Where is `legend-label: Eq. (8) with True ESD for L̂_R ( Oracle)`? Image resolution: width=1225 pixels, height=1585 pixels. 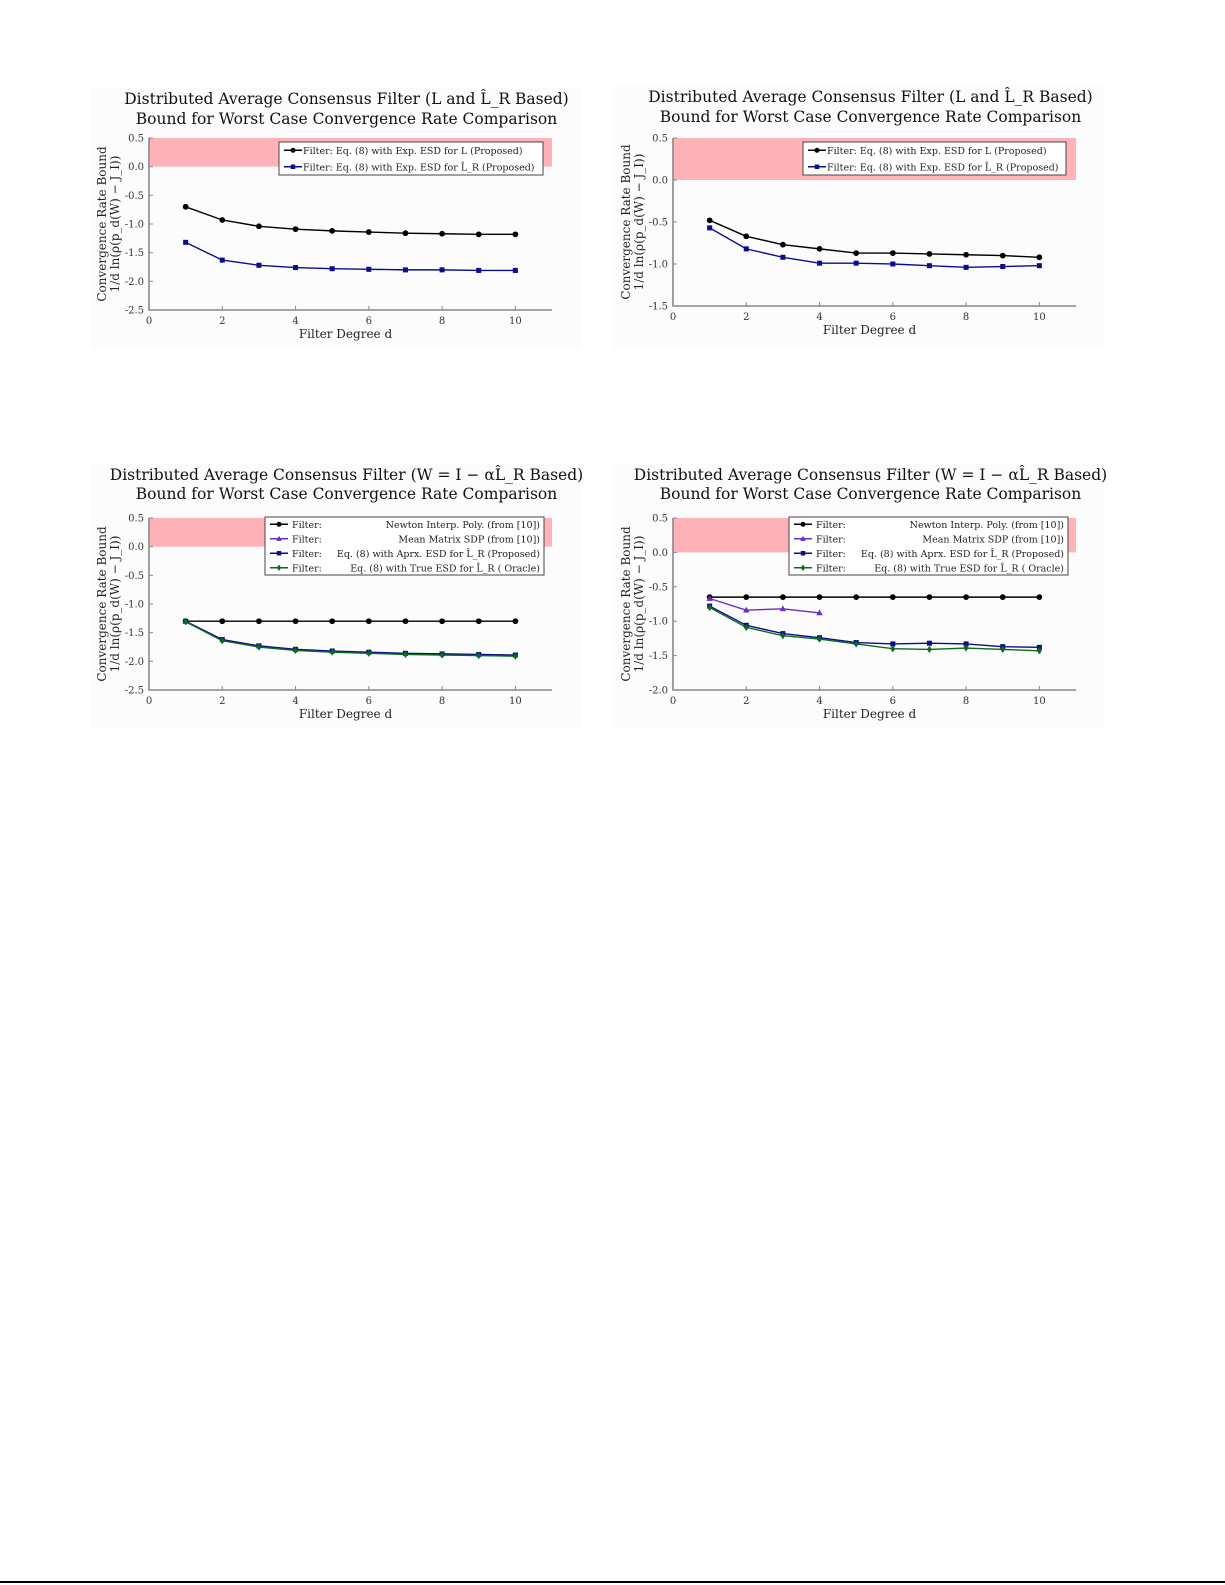 legend-label: Eq. (8) with True ESD for L̂_R ( Oracle) is located at coordinates (969, 569).